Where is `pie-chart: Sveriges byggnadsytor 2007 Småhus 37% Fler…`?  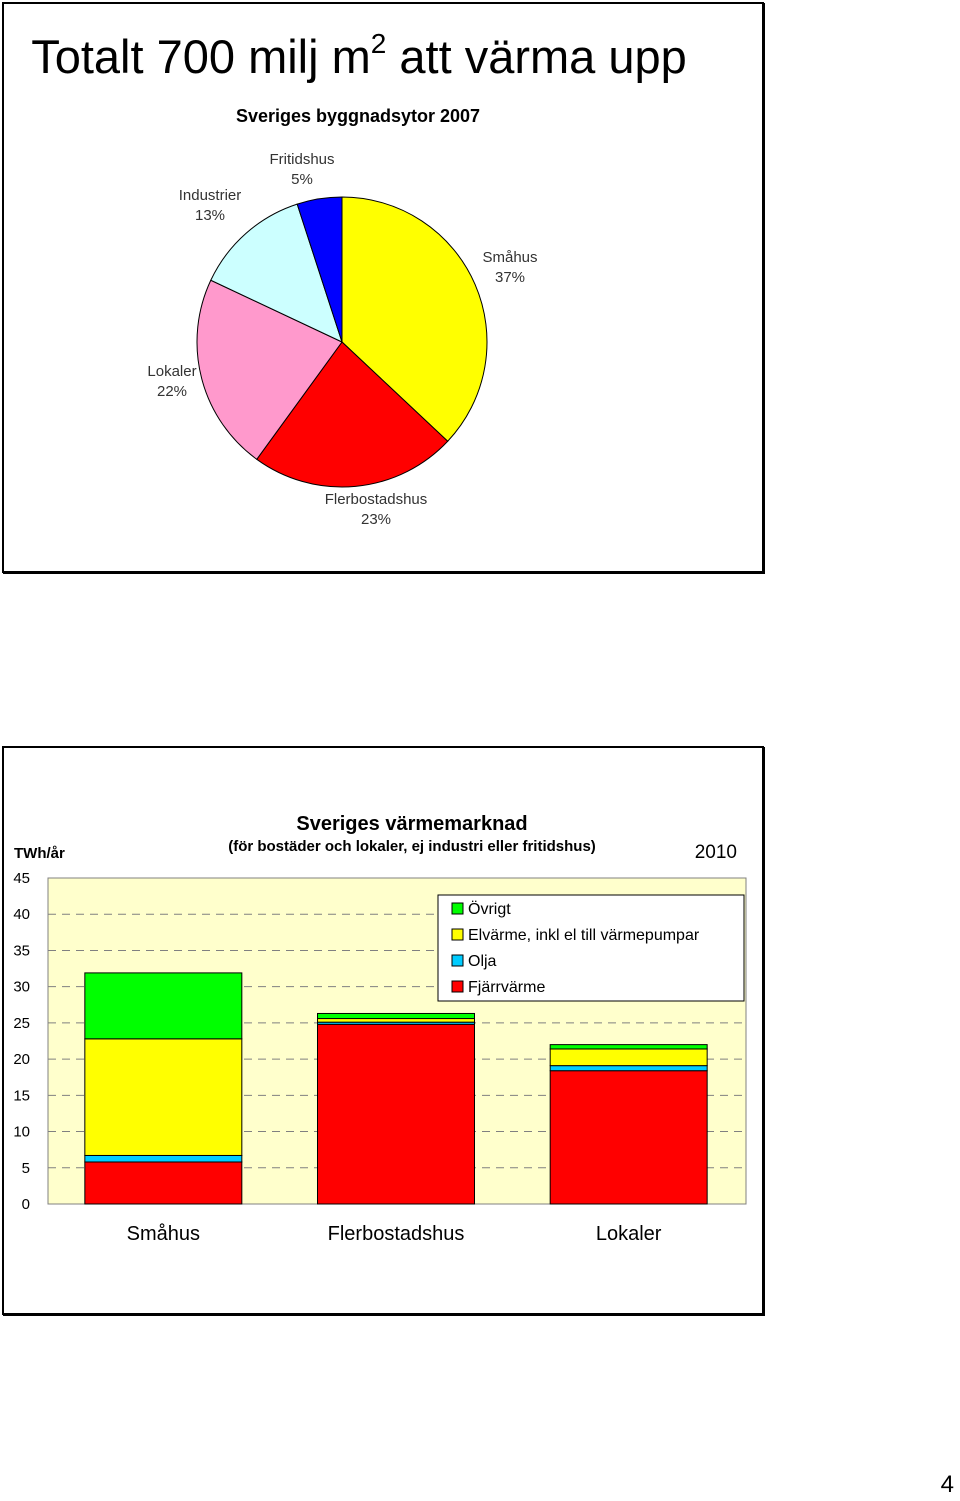
pie-chart: Sveriges byggnadsytor 2007 Småhus 37% Fler… is located at coordinates (342, 317).